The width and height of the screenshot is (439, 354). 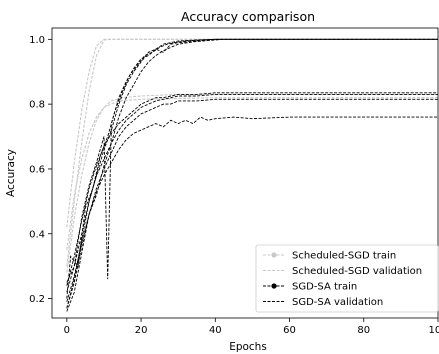 What do you see at coordinates (141, 330) in the screenshot?
I see `x-tick-label: 20` at bounding box center [141, 330].